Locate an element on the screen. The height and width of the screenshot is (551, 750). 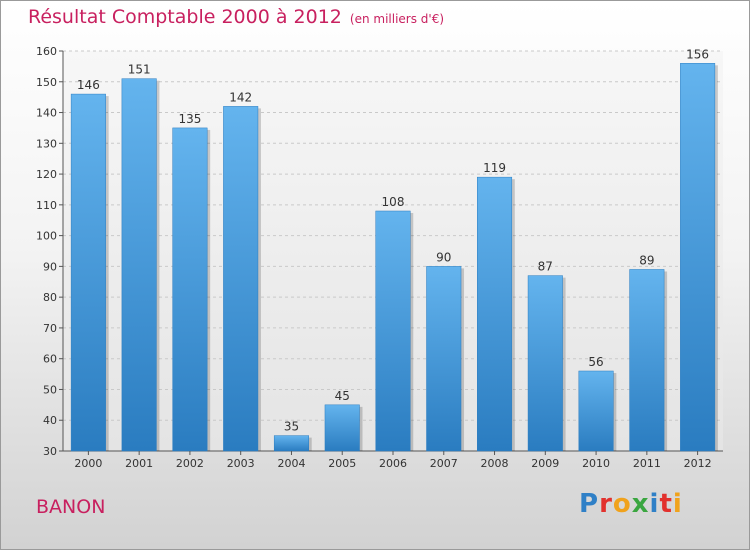
x-tick-label: 2009 is located at coordinates (545, 463).